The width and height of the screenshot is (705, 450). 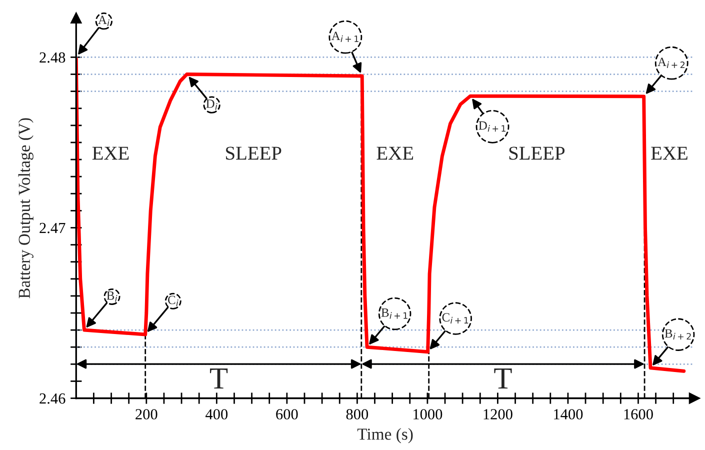 What do you see at coordinates (677, 334) in the screenshot?
I see `annotation: B$_{i+2}$` at bounding box center [677, 334].